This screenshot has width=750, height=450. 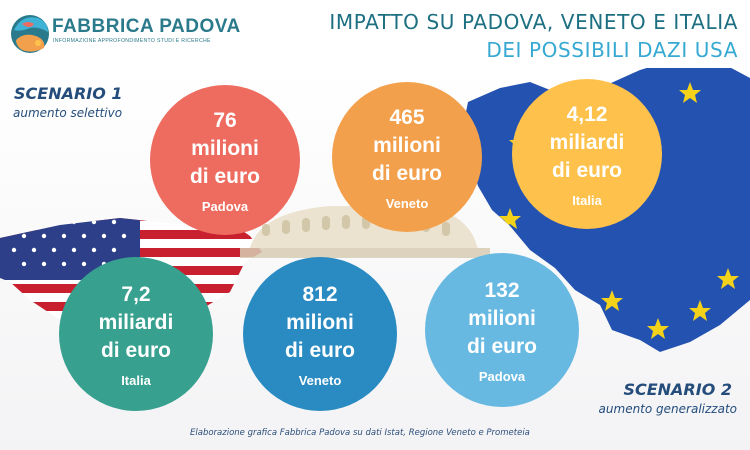 I want to click on scenario-1-title: SCENARIO 1, so click(x=68, y=93).